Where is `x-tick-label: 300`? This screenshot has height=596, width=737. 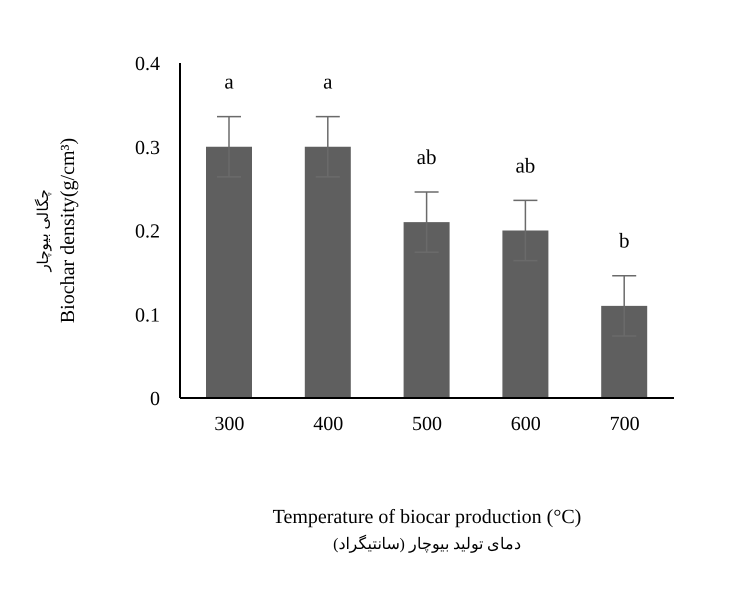
x-tick-label: 300 is located at coordinates (229, 424).